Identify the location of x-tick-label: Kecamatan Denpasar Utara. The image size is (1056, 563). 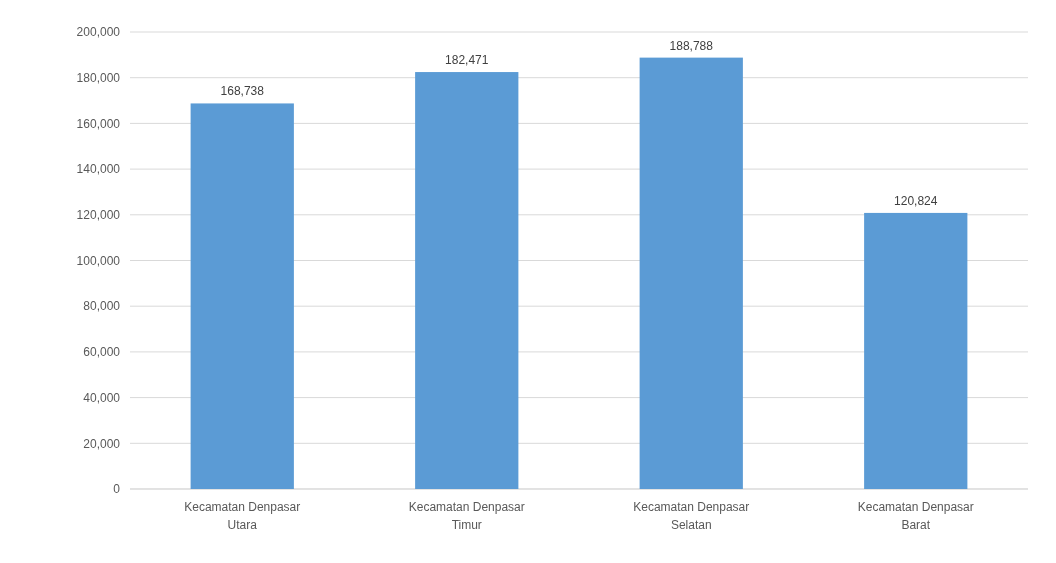
(242, 516).